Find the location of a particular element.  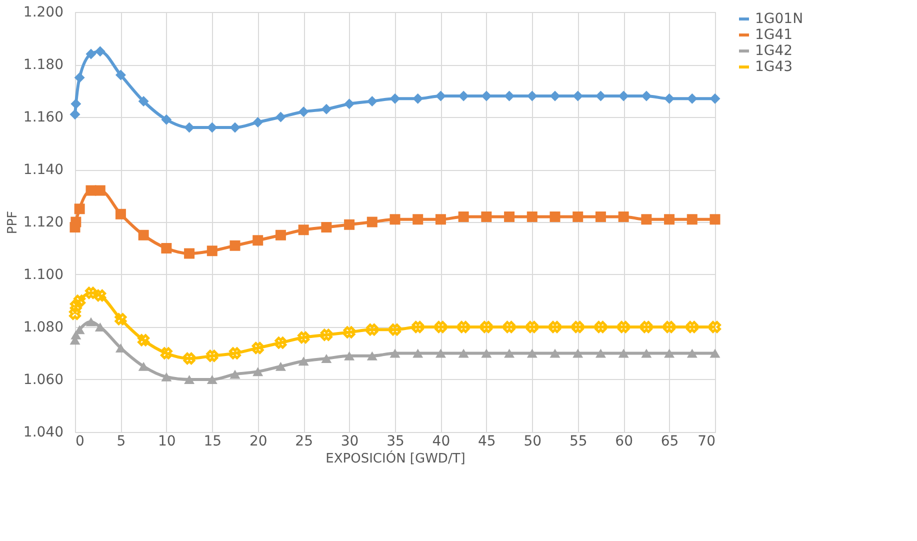

y-tick-label: 1.200 is located at coordinates (43, 12).